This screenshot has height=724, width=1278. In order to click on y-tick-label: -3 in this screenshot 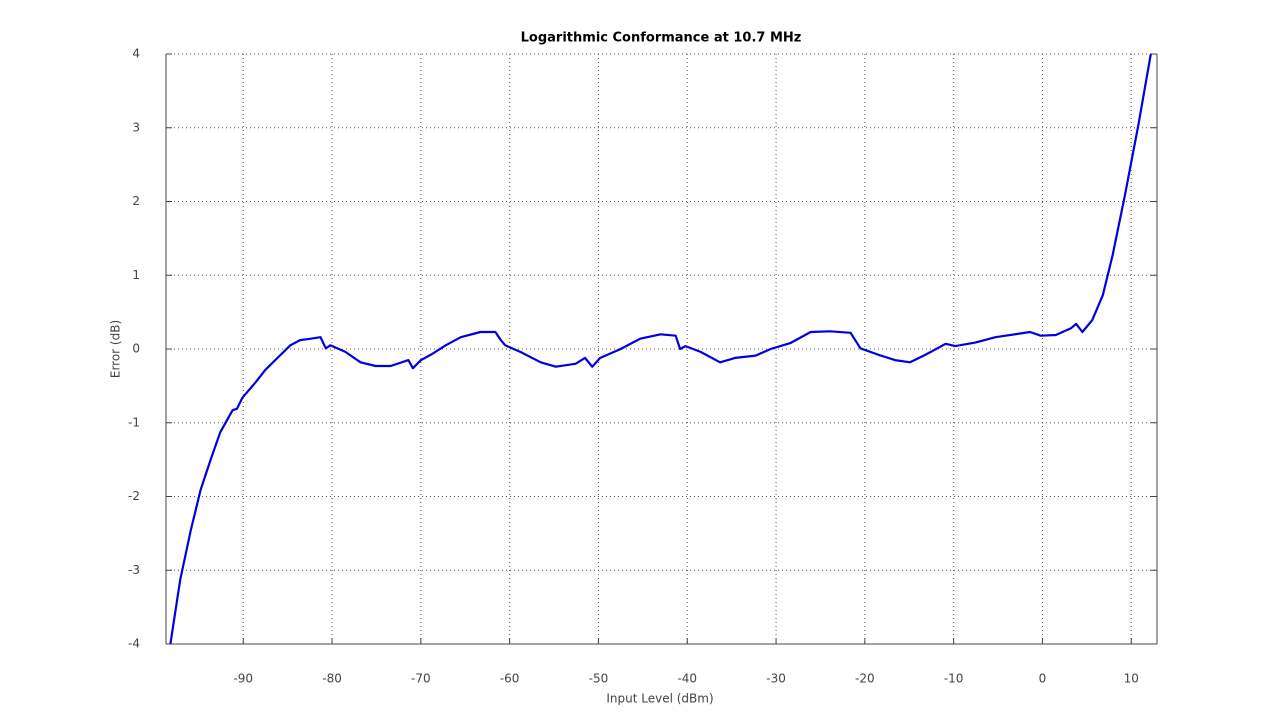, I will do `click(134, 570)`.